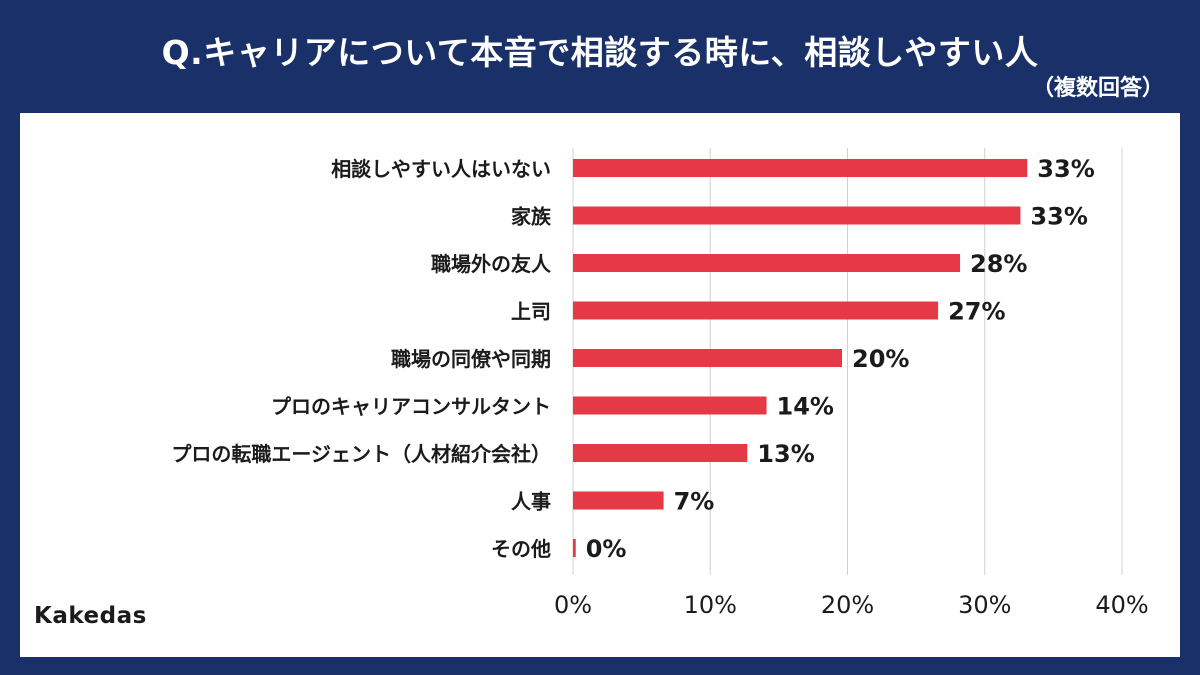 The width and height of the screenshot is (1200, 675). What do you see at coordinates (441, 169) in the screenshot?
I see `category-label: 相談しやすい人はいない` at bounding box center [441, 169].